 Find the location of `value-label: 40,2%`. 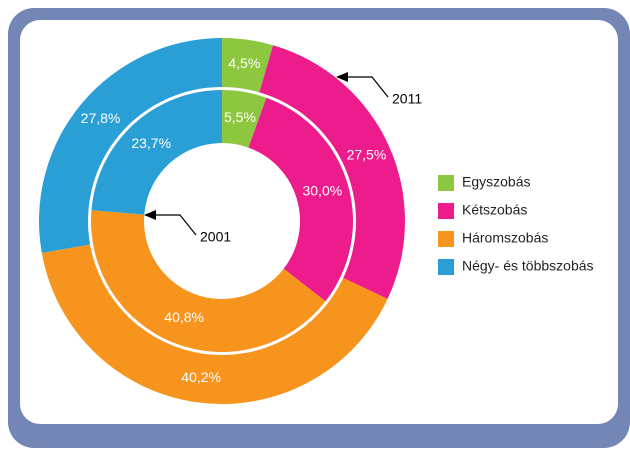

value-label: 40,2% is located at coordinates (201, 377).